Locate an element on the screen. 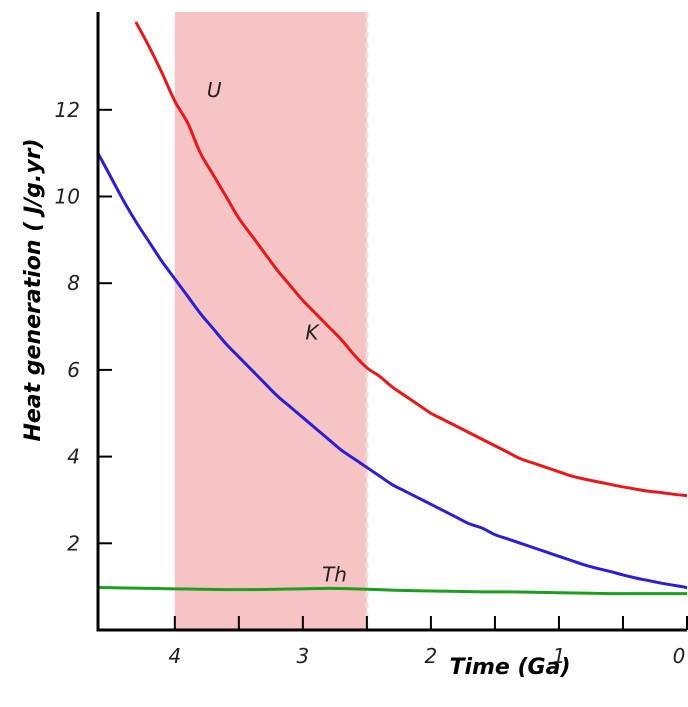 Image resolution: width=688 pixels, height=707 pixels. x-tick-label: 3 is located at coordinates (303, 656).